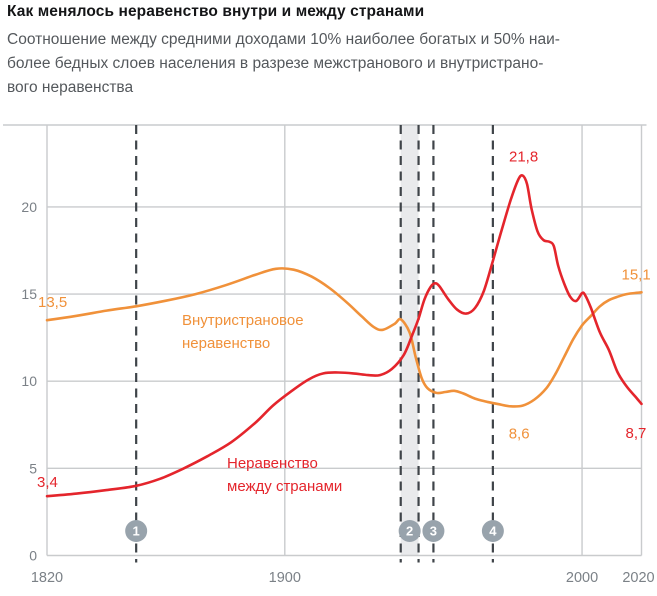  What do you see at coordinates (29, 381) in the screenshot?
I see `y-axis-tick-10: 10` at bounding box center [29, 381].